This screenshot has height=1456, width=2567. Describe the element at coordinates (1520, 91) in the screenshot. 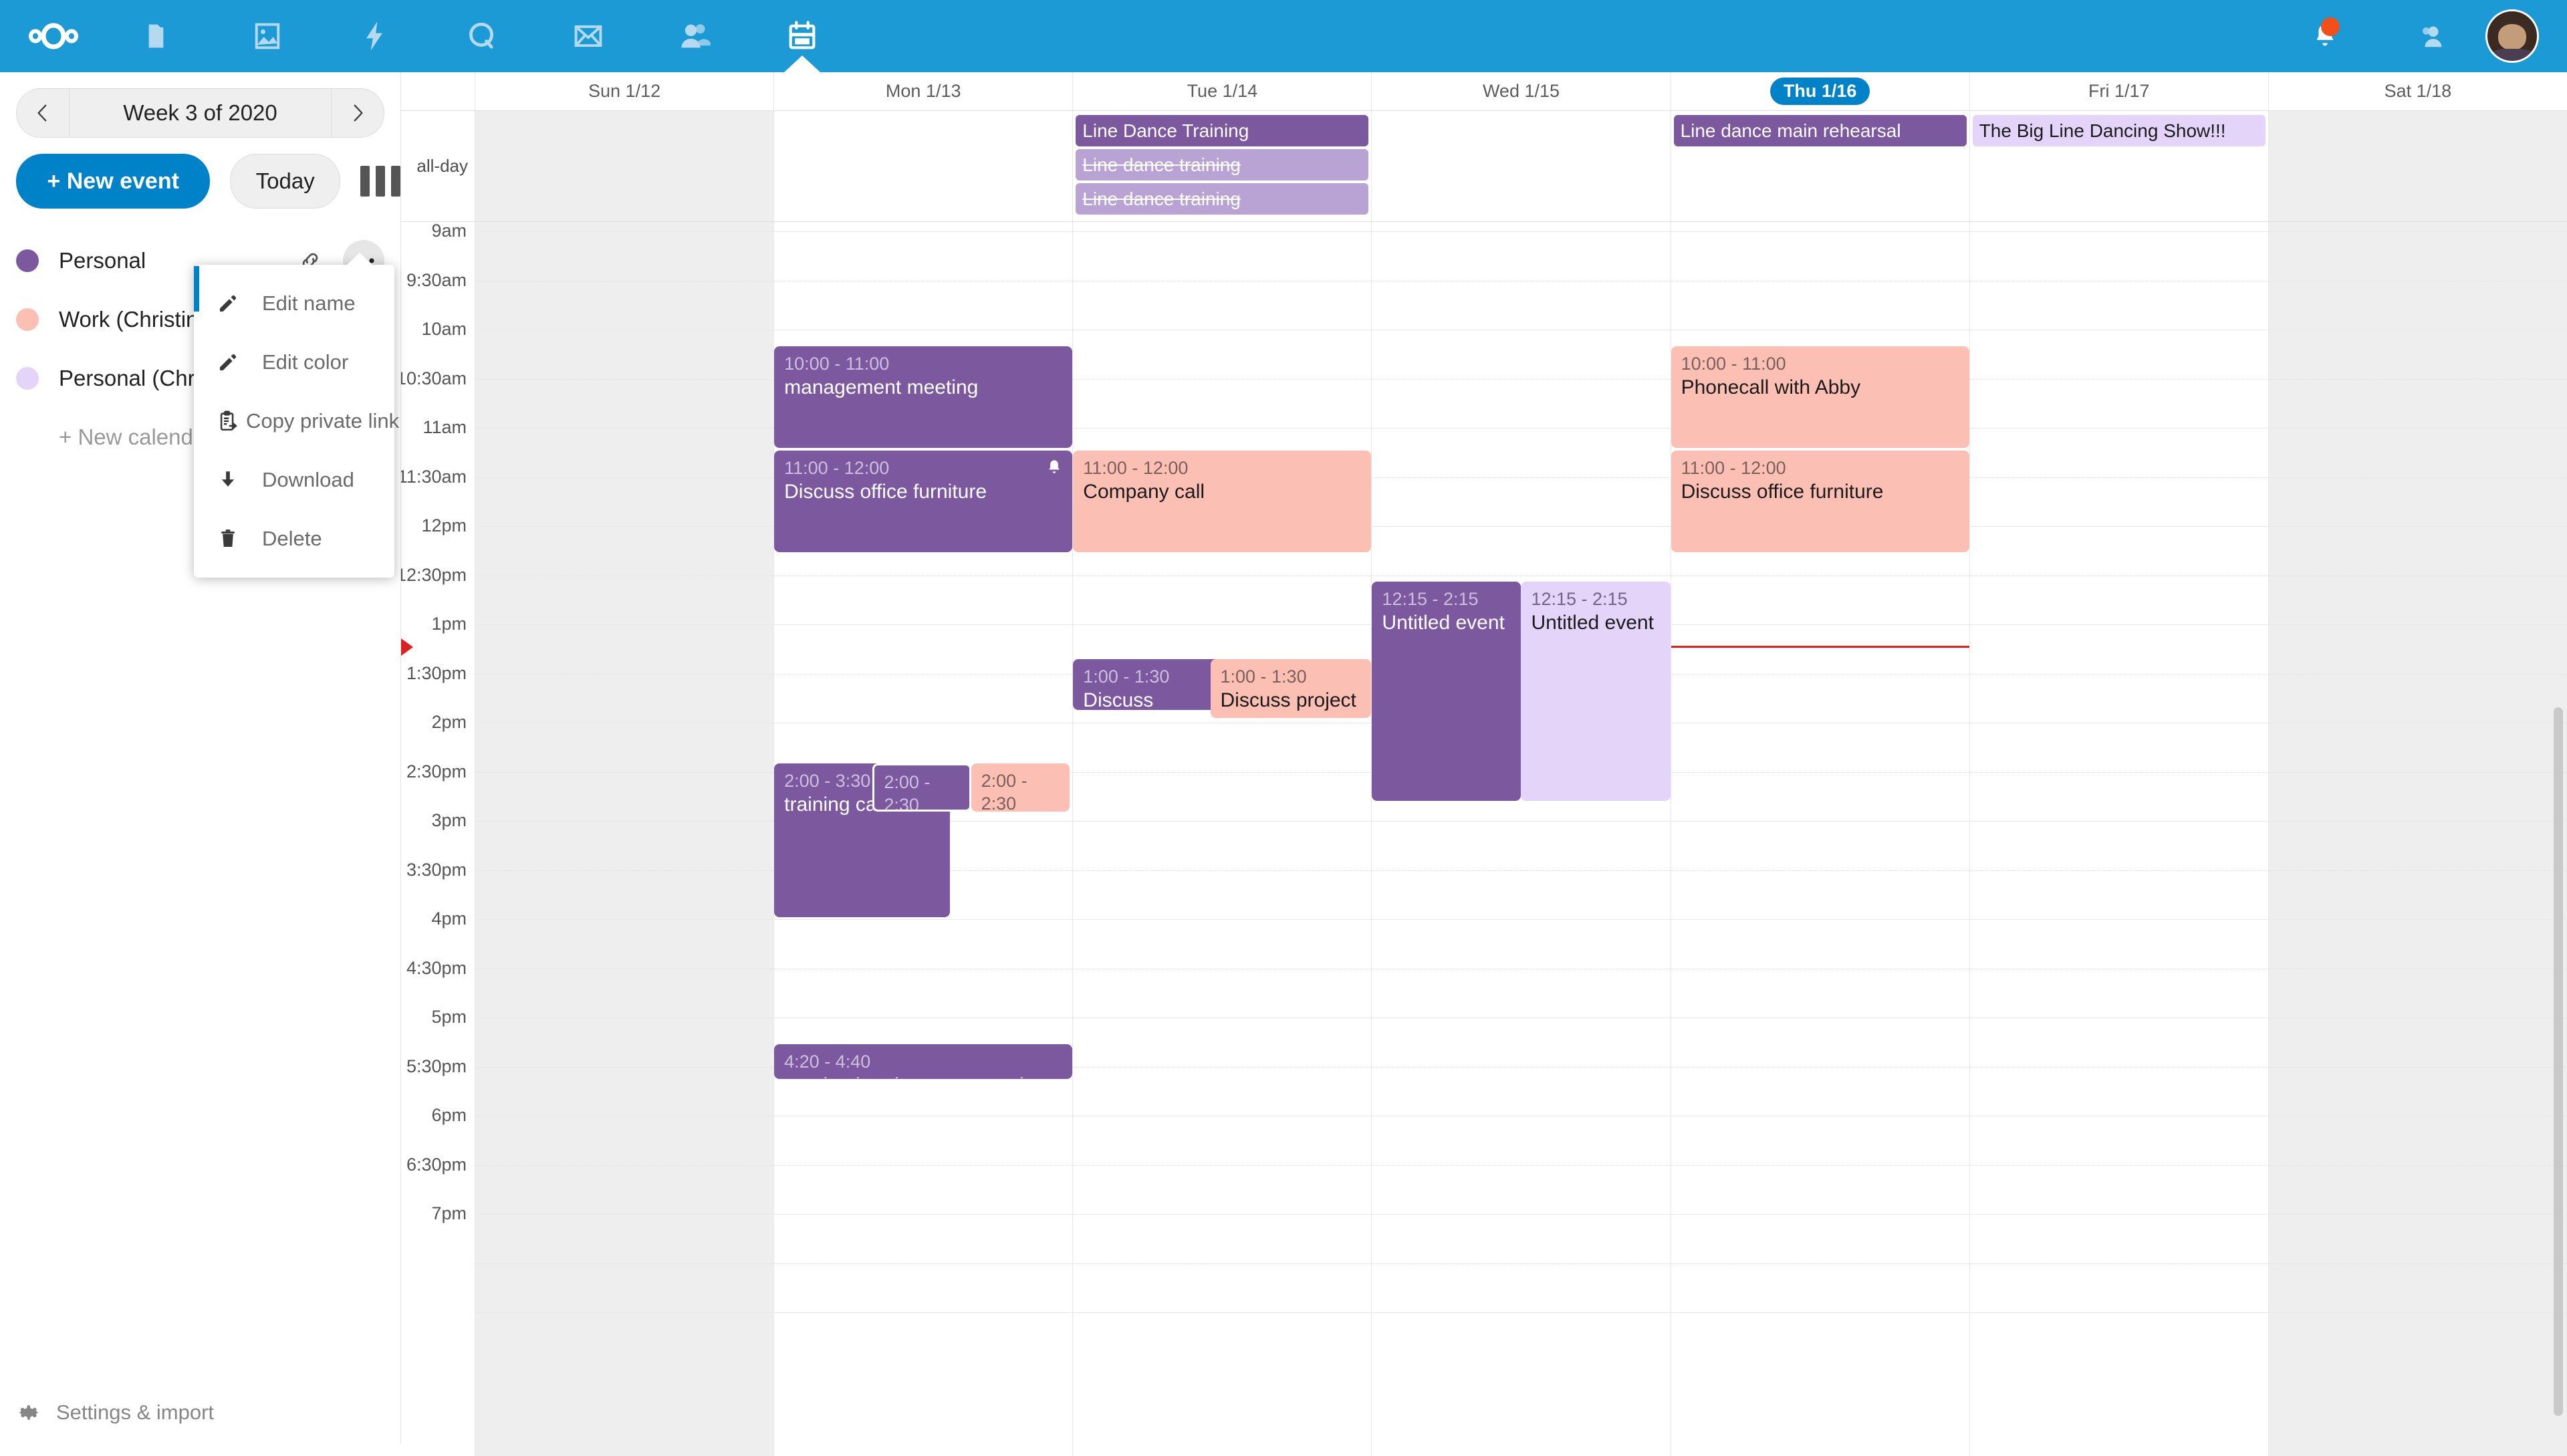

I see `day-header-3: Wed 1/15` at that location.